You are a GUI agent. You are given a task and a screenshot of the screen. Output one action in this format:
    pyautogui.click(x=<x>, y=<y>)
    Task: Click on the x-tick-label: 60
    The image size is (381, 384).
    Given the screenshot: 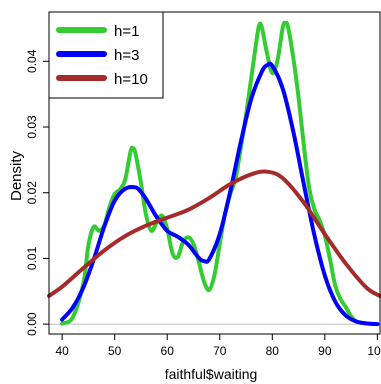 What is the action you would take?
    pyautogui.click(x=168, y=351)
    